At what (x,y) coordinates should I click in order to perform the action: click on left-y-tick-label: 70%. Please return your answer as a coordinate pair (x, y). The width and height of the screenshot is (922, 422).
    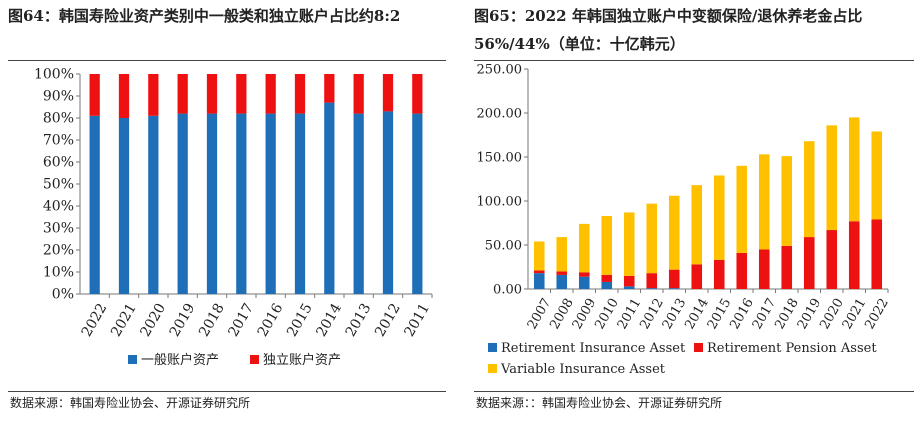
    Looking at the image, I should click on (58, 141).